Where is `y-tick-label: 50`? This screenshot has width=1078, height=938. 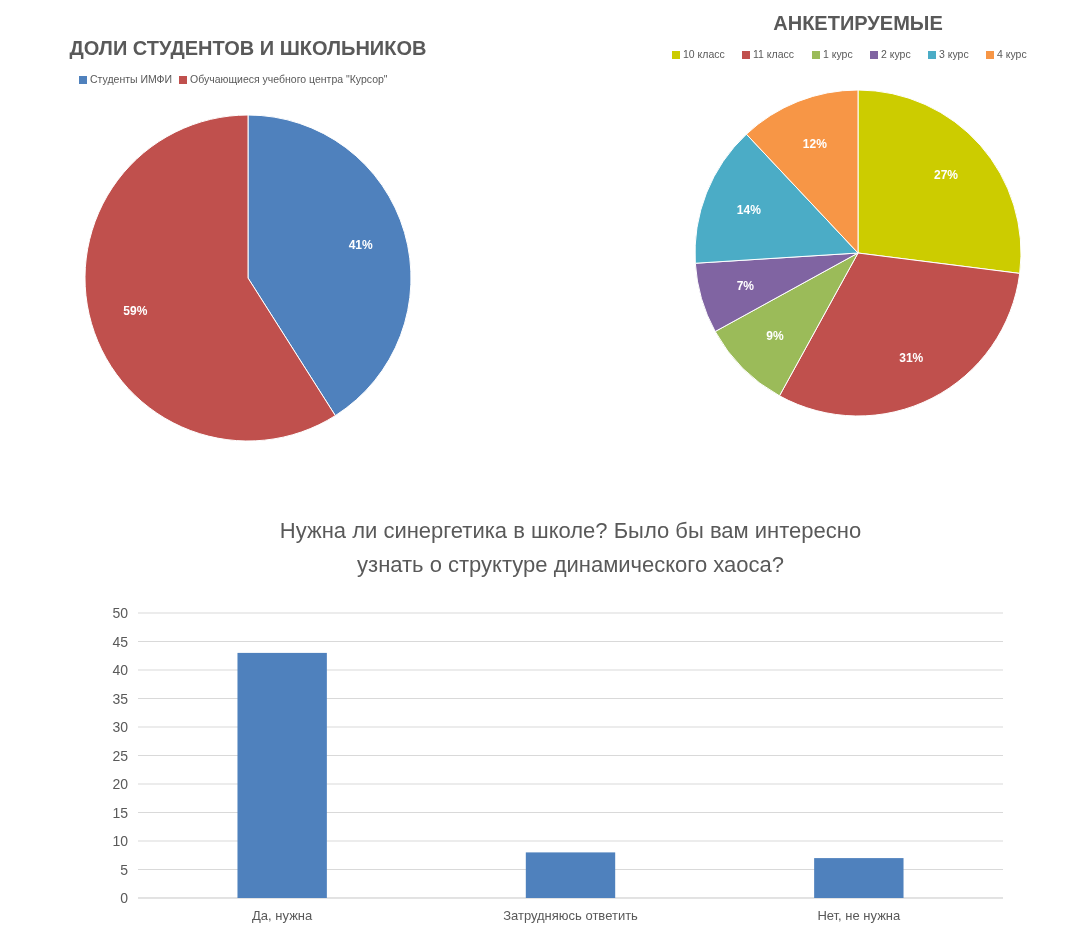
y-tick-label: 50 is located at coordinates (120, 613).